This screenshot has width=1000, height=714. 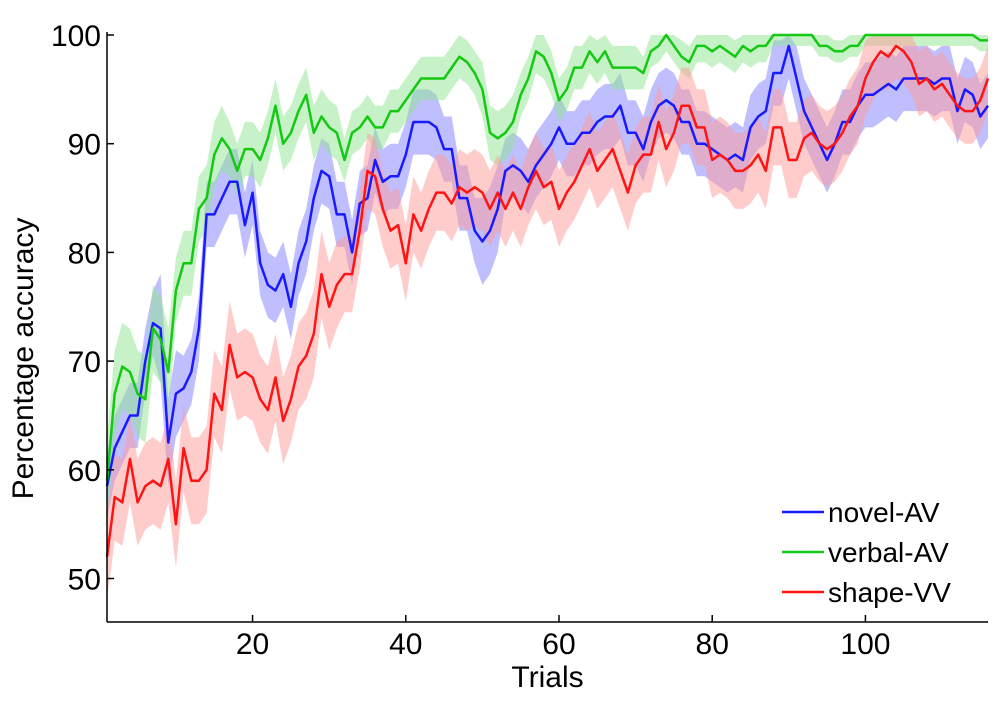 I want to click on y-axis-ticks: 50 60 70 80 90 100, so click(x=82, y=308).